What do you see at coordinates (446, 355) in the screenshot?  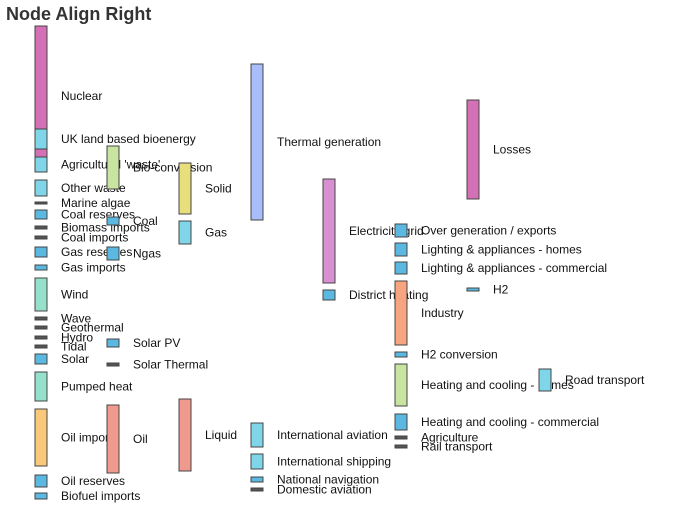 I see `node-h2-conversion: H2 conversion` at bounding box center [446, 355].